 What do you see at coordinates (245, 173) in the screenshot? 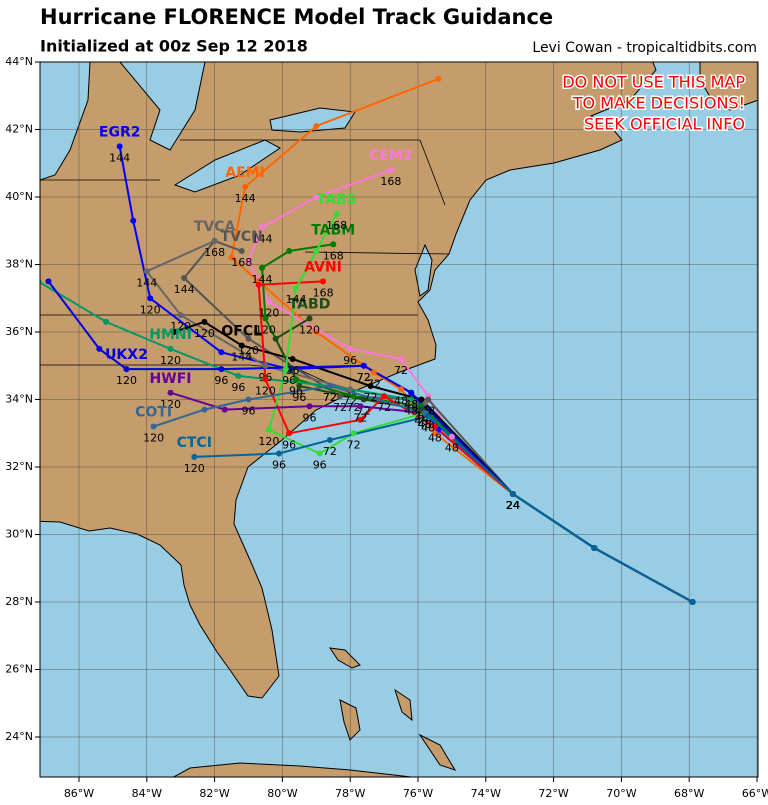
I see `model-name: AEMI` at bounding box center [245, 173].